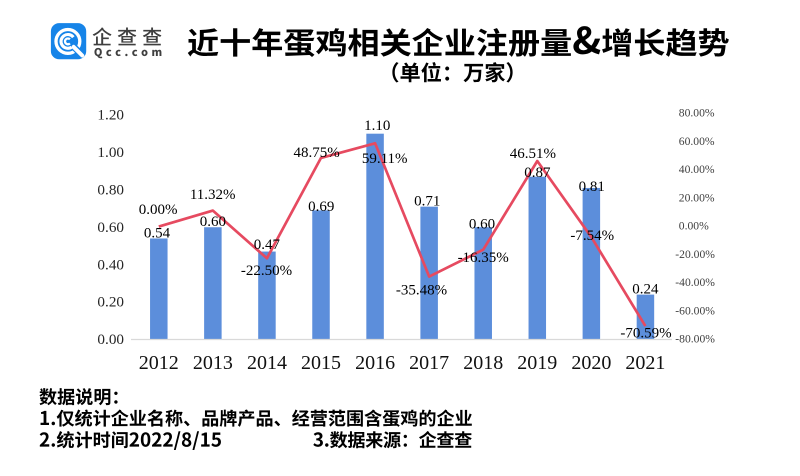 The height and width of the screenshot is (476, 800). I want to click on svg-text: 0.20, so click(110, 302).